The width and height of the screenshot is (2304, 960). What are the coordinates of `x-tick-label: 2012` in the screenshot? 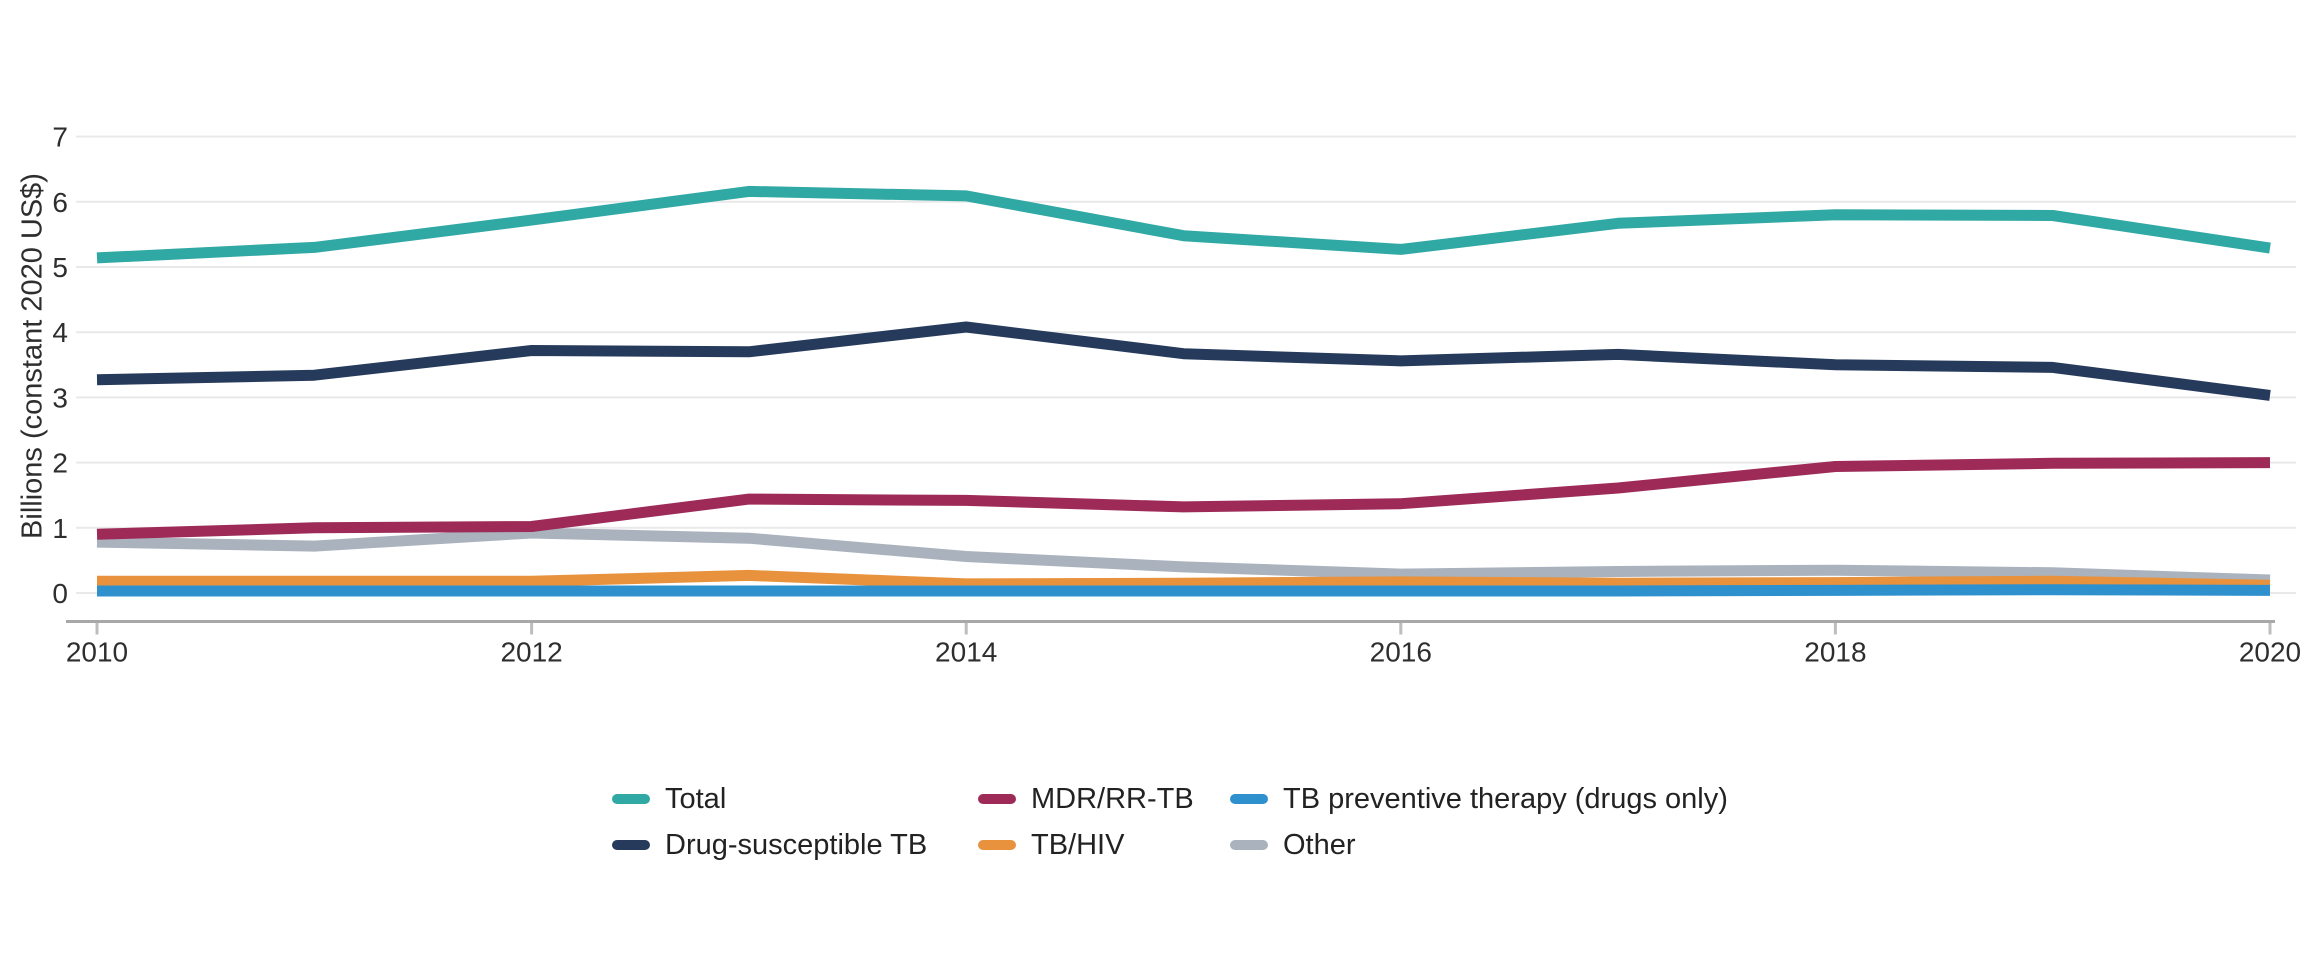 It's located at (531, 652).